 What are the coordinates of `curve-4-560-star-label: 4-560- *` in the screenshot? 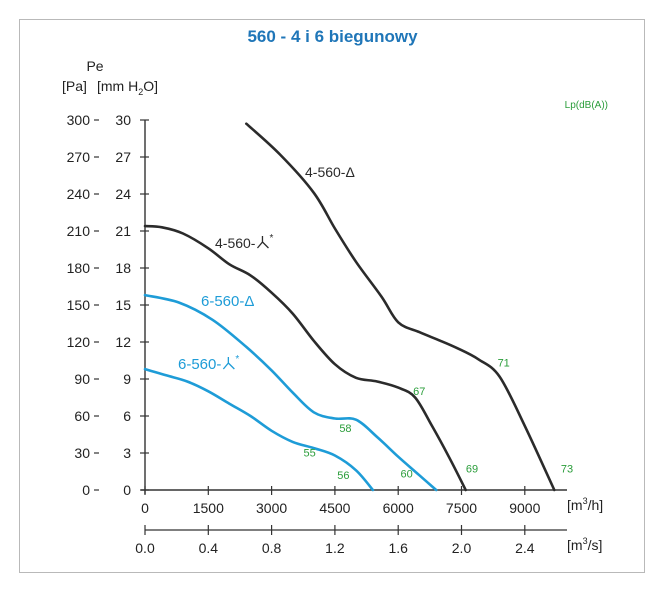 It's located at (244, 242).